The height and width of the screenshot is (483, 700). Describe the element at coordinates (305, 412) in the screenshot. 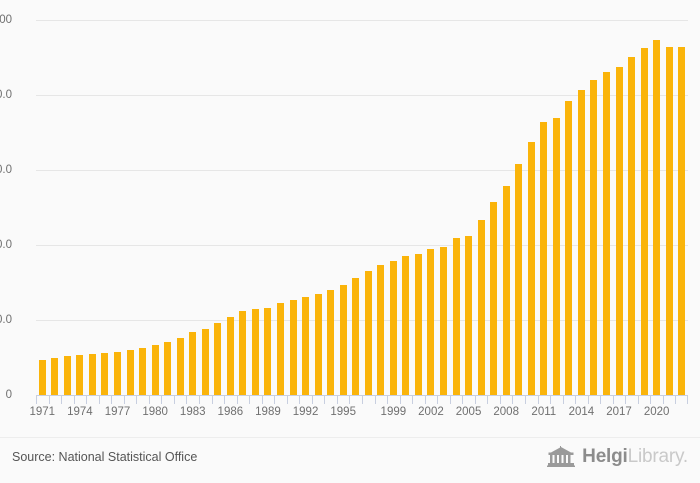

I see `x-axis-tick-label: 1992` at that location.